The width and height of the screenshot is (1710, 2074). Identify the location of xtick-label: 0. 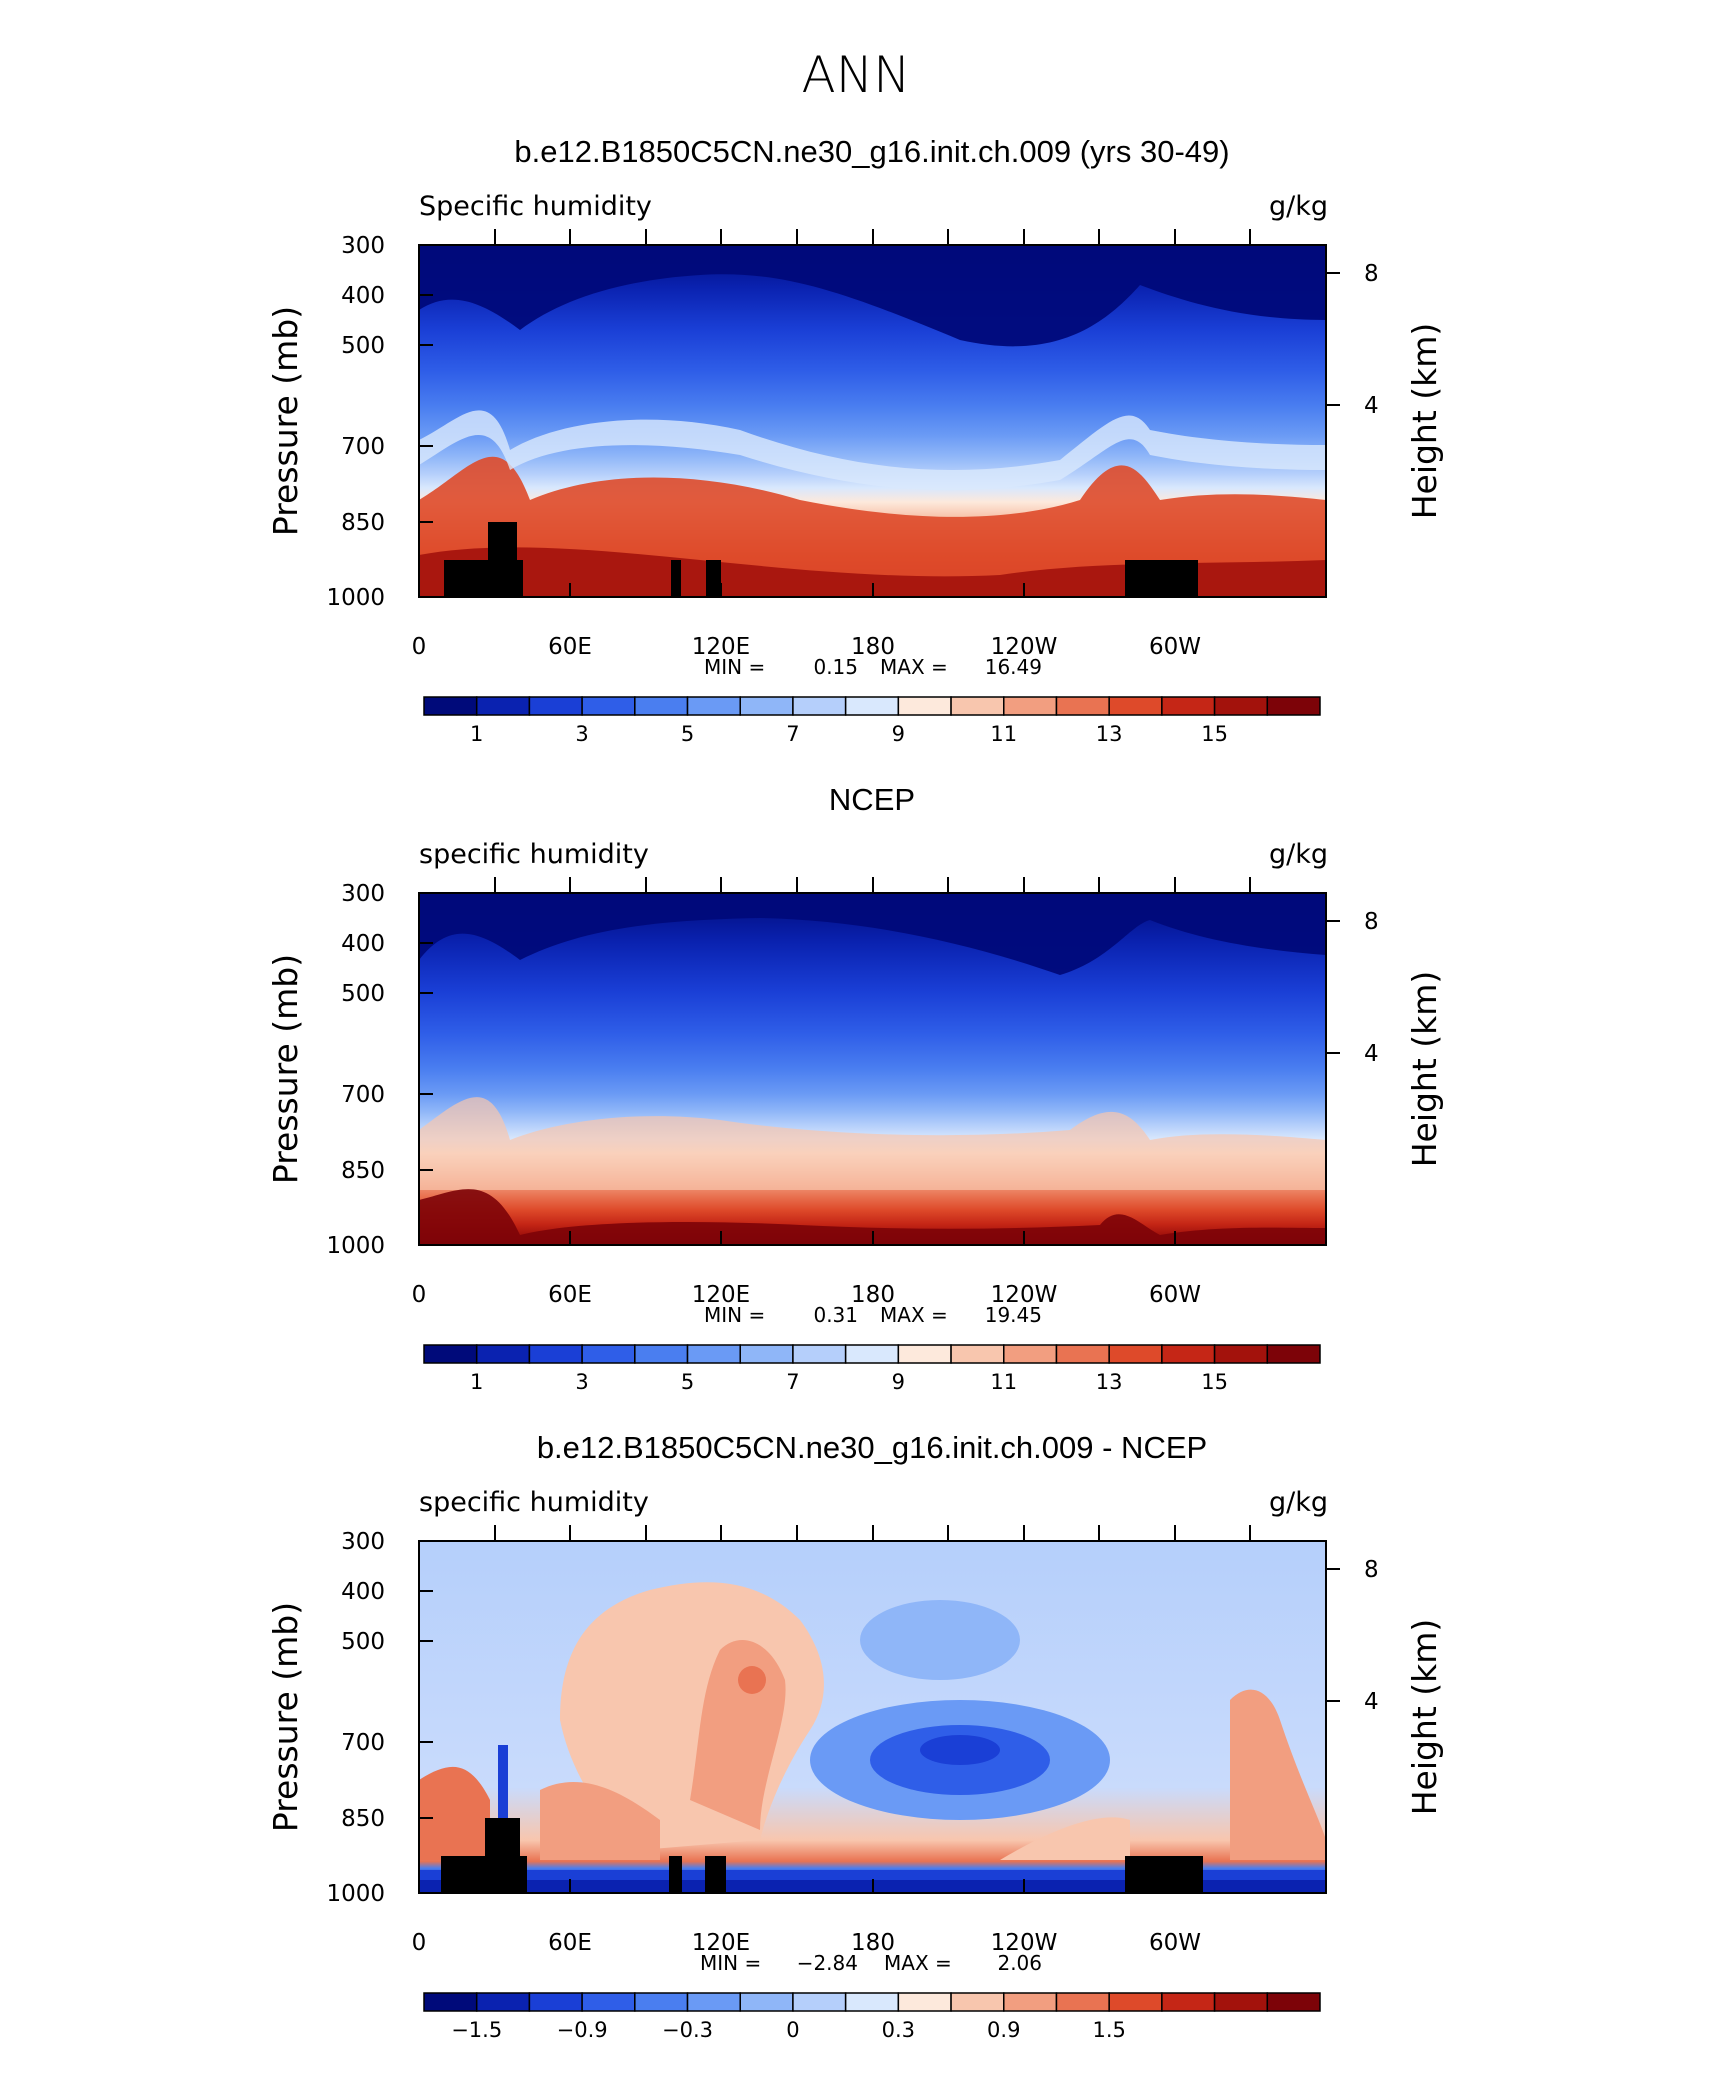
(419, 1295).